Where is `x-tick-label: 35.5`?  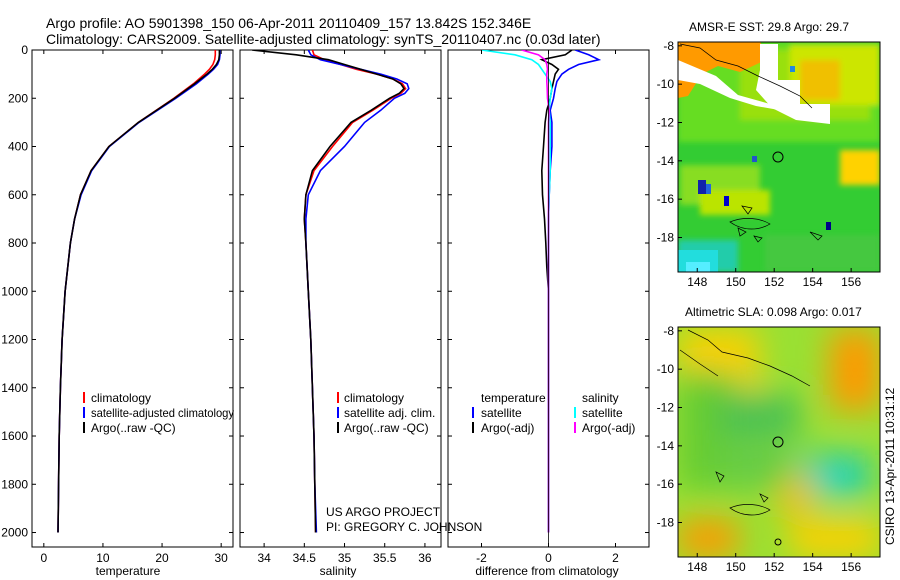 x-tick-label: 35.5 is located at coordinates (385, 558).